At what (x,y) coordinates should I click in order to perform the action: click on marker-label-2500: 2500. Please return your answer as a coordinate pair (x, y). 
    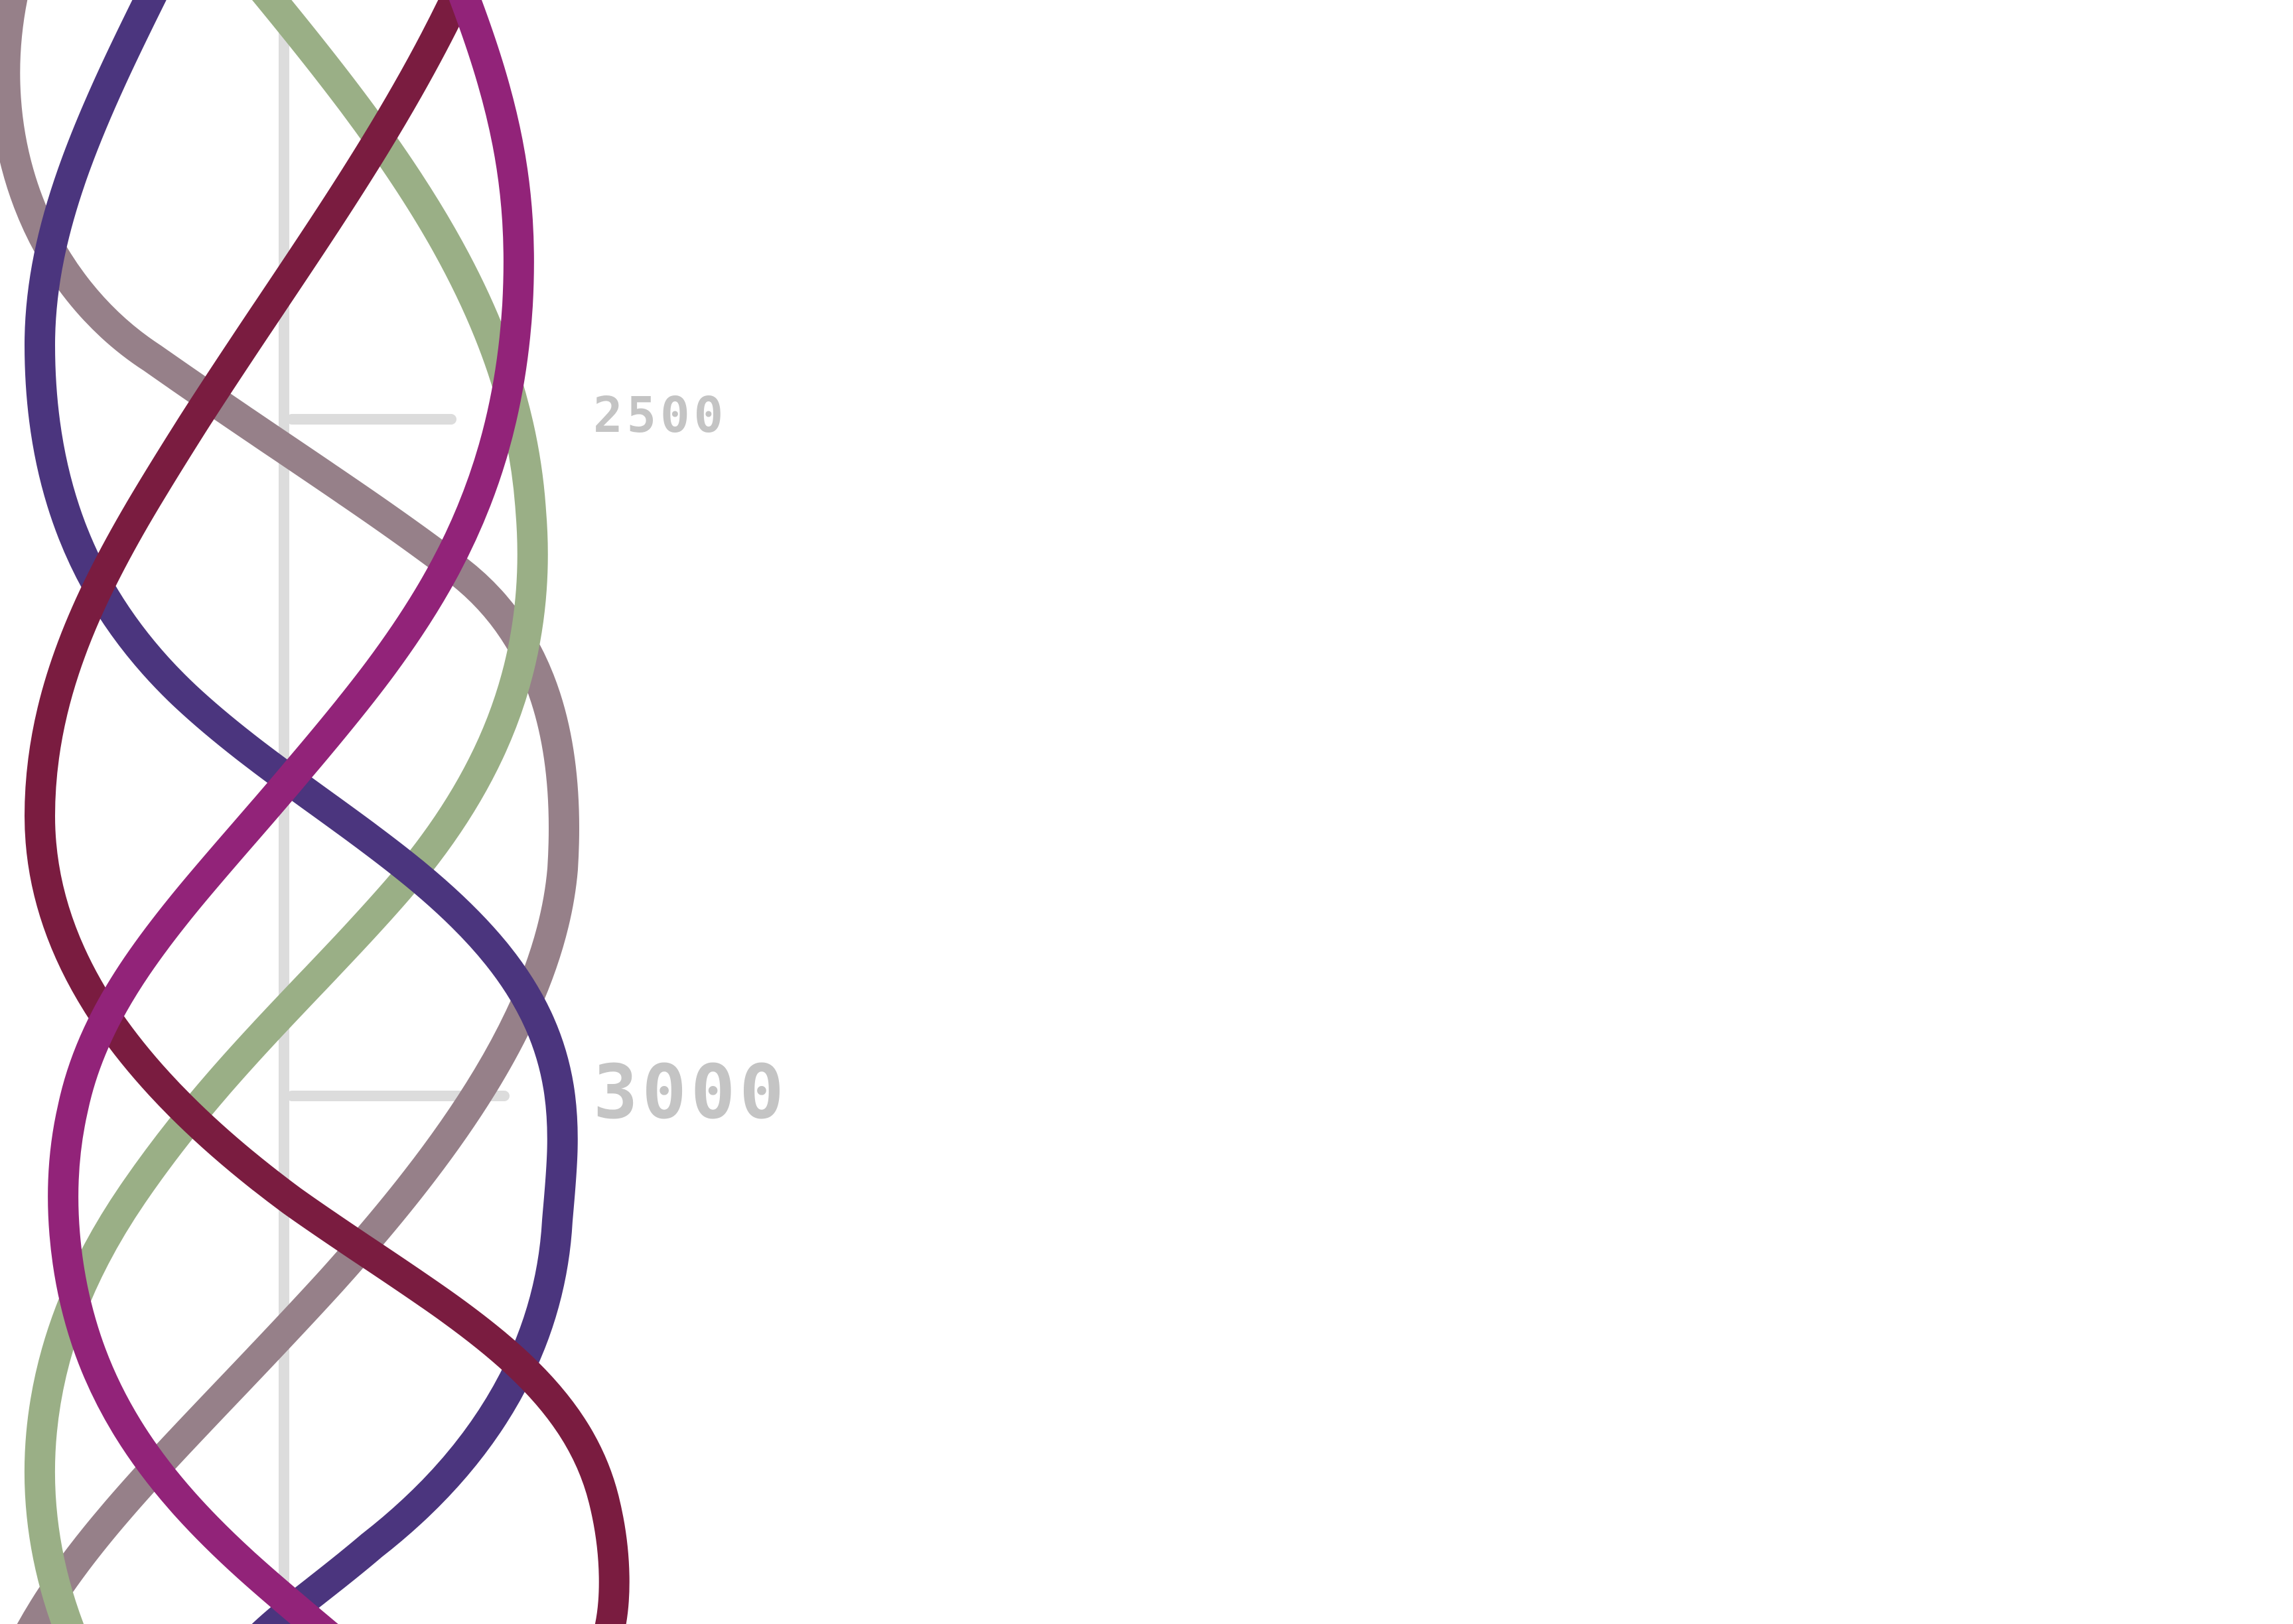
    Looking at the image, I should click on (660, 415).